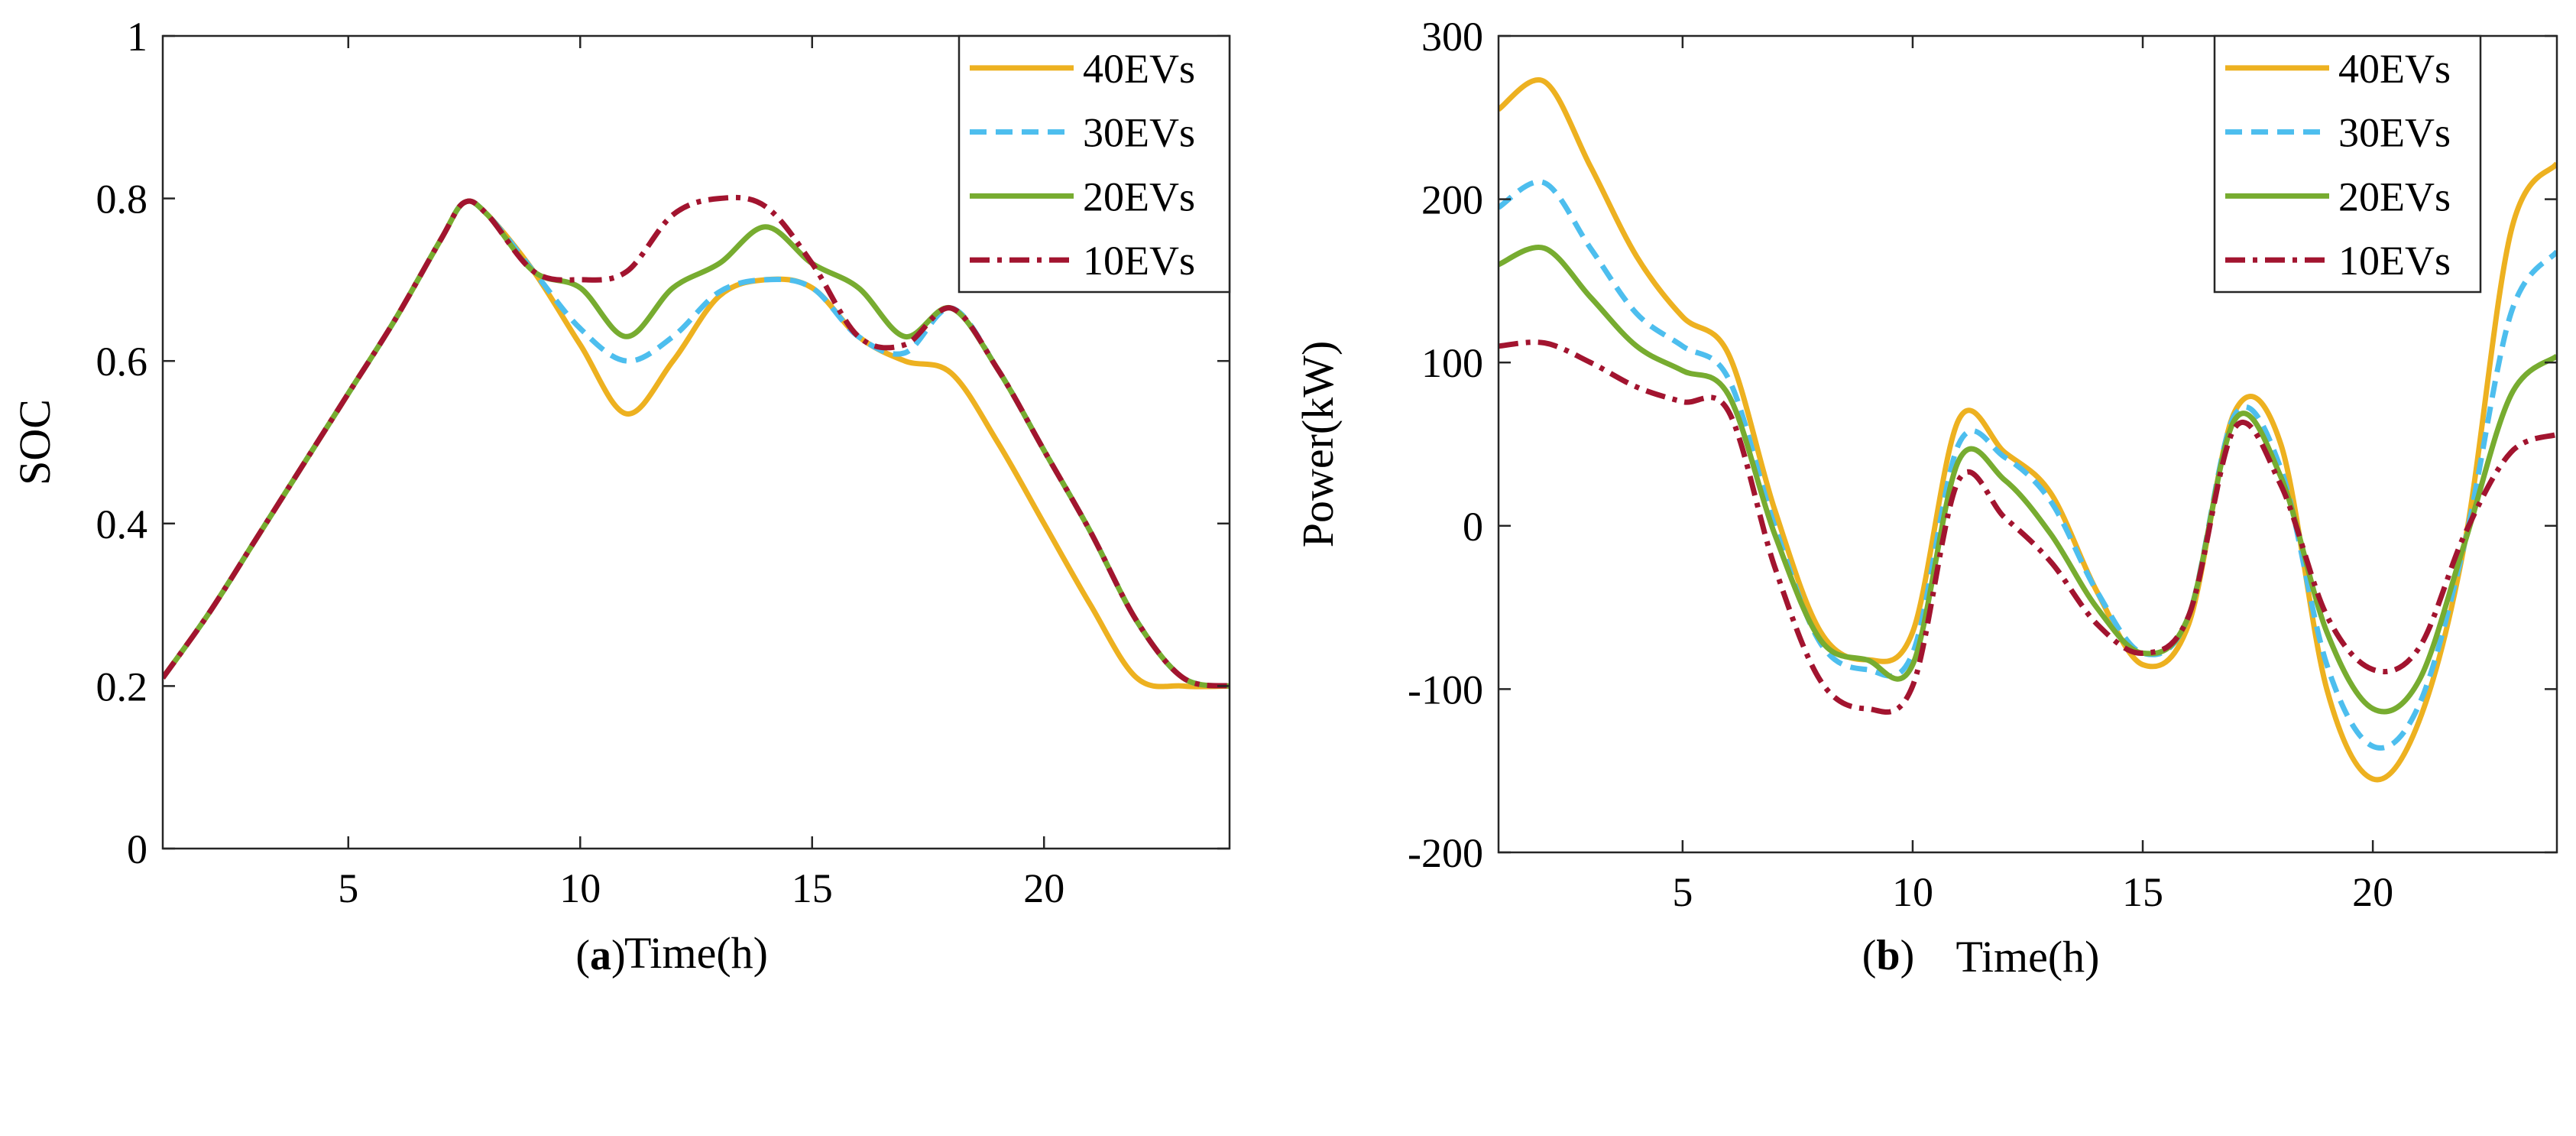 The height and width of the screenshot is (1136, 2576). Describe the element at coordinates (1888, 956) in the screenshot. I see `panel-label-b: (b)` at that location.